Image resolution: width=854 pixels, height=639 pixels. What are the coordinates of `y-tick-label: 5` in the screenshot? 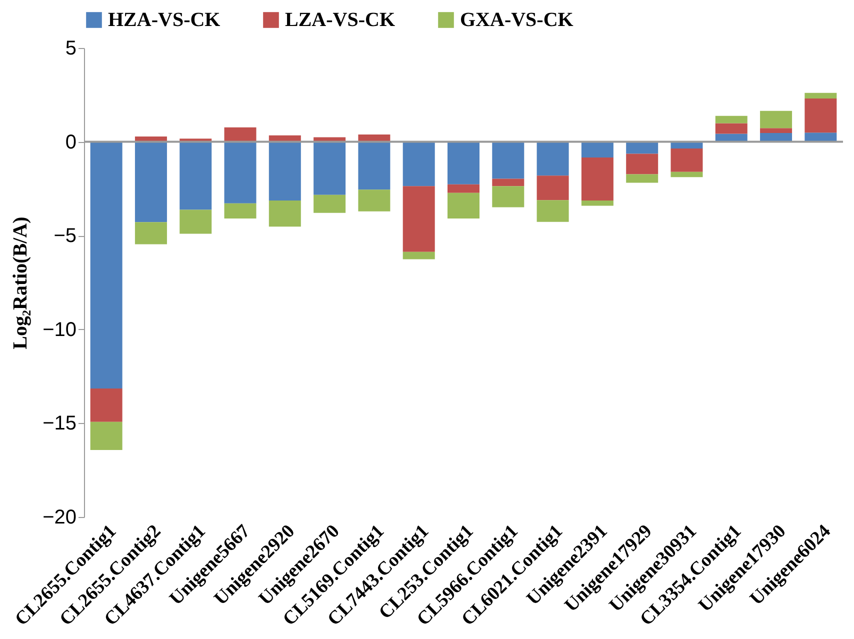 It's located at (70, 49).